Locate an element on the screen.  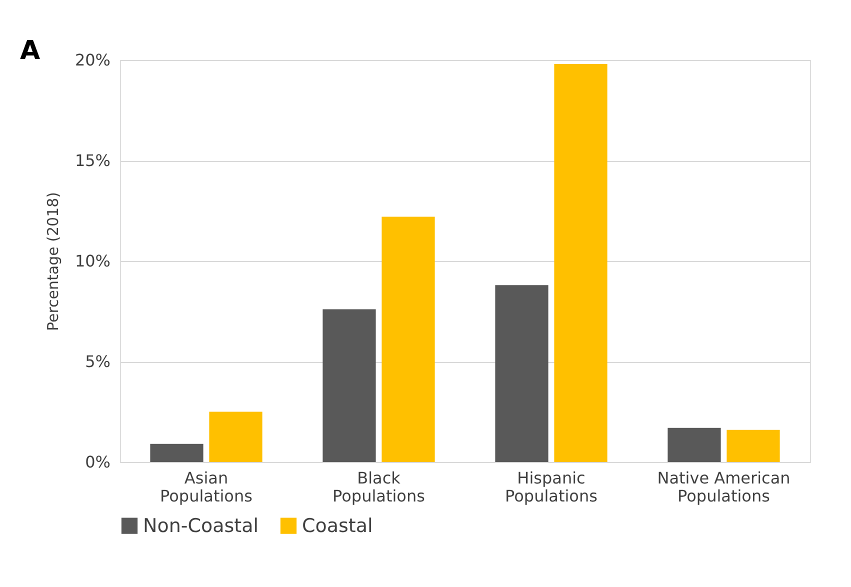
y-tick-label: 20% is located at coordinates (92, 60).